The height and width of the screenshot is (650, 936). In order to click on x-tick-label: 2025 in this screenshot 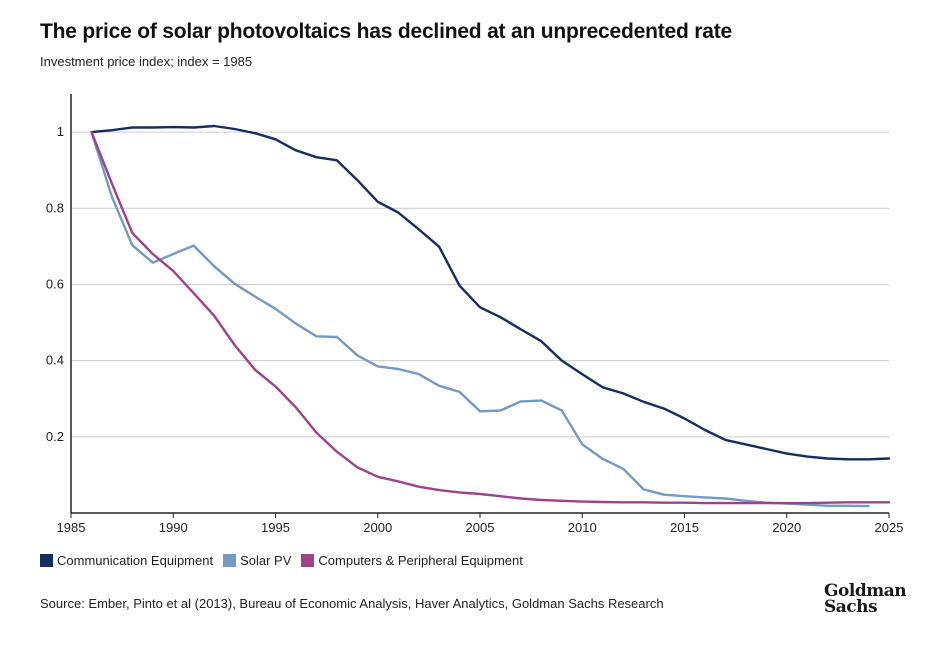, I will do `click(889, 527)`.